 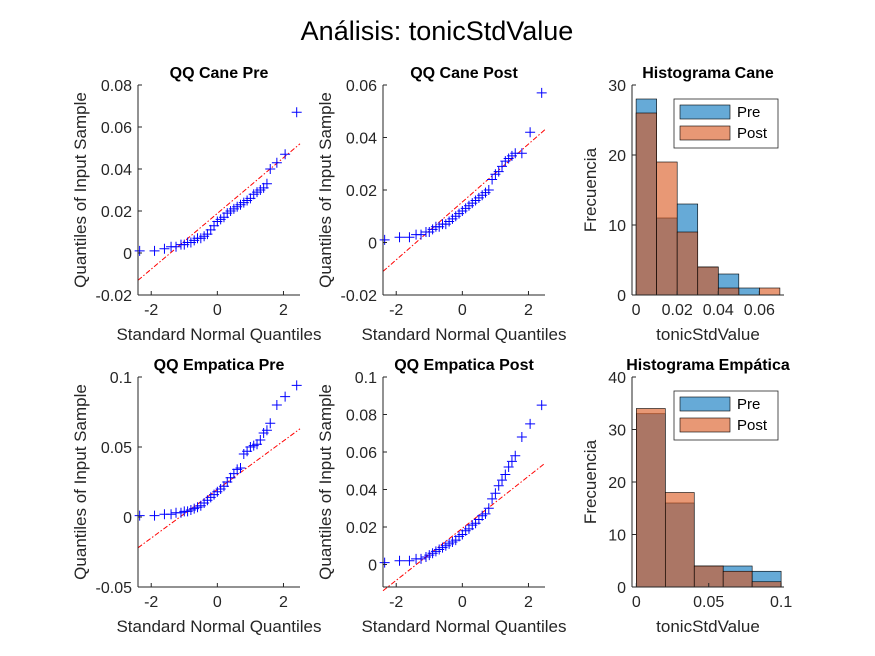 What do you see at coordinates (114, 588) in the screenshot?
I see `y-tick-label: -0.05` at bounding box center [114, 588].